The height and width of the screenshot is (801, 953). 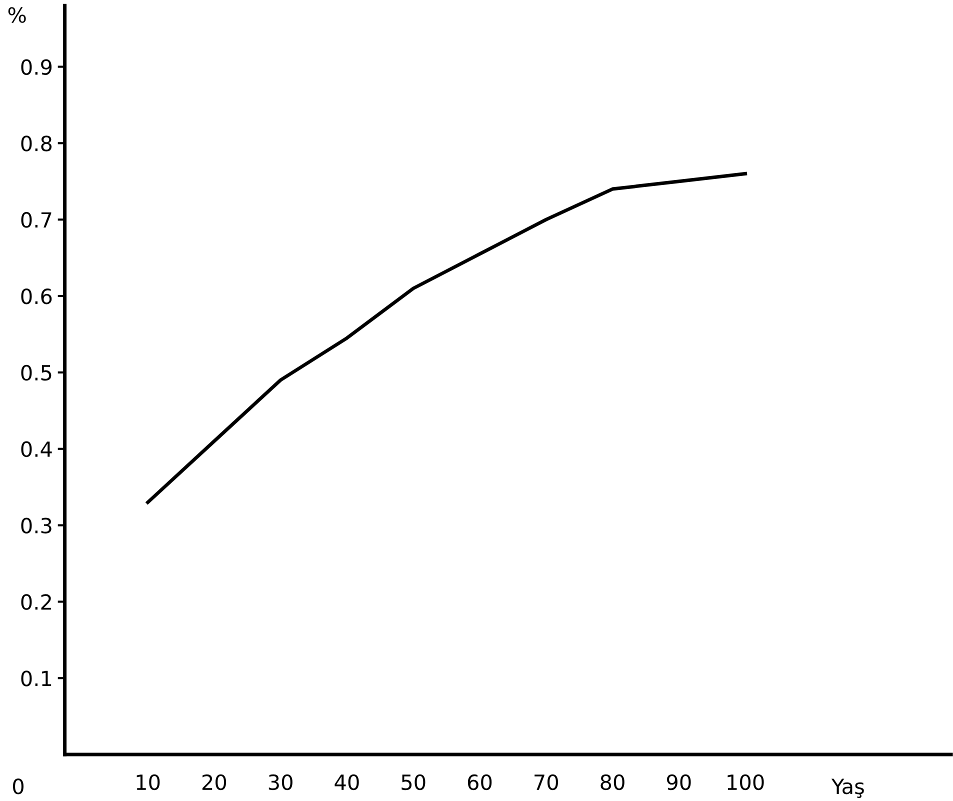 I want to click on x-tick-label: 70, so click(x=546, y=782).